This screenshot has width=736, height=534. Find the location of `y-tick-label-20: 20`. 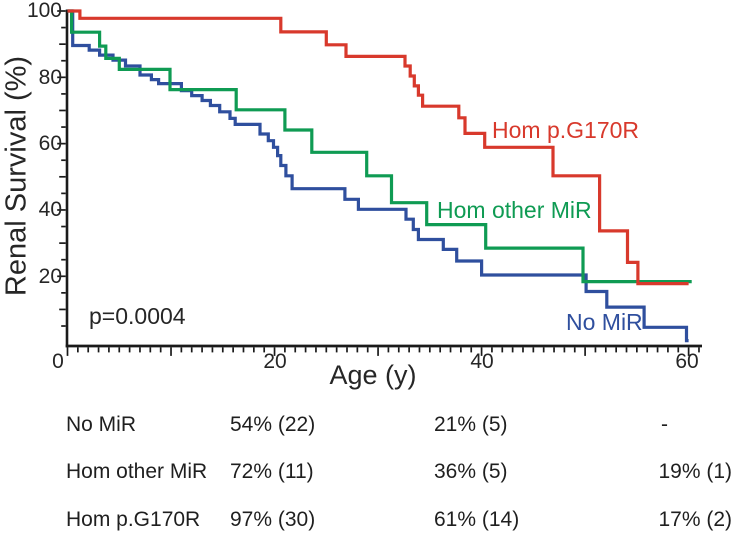

y-tick-label-20: 20 is located at coordinates (50, 276).